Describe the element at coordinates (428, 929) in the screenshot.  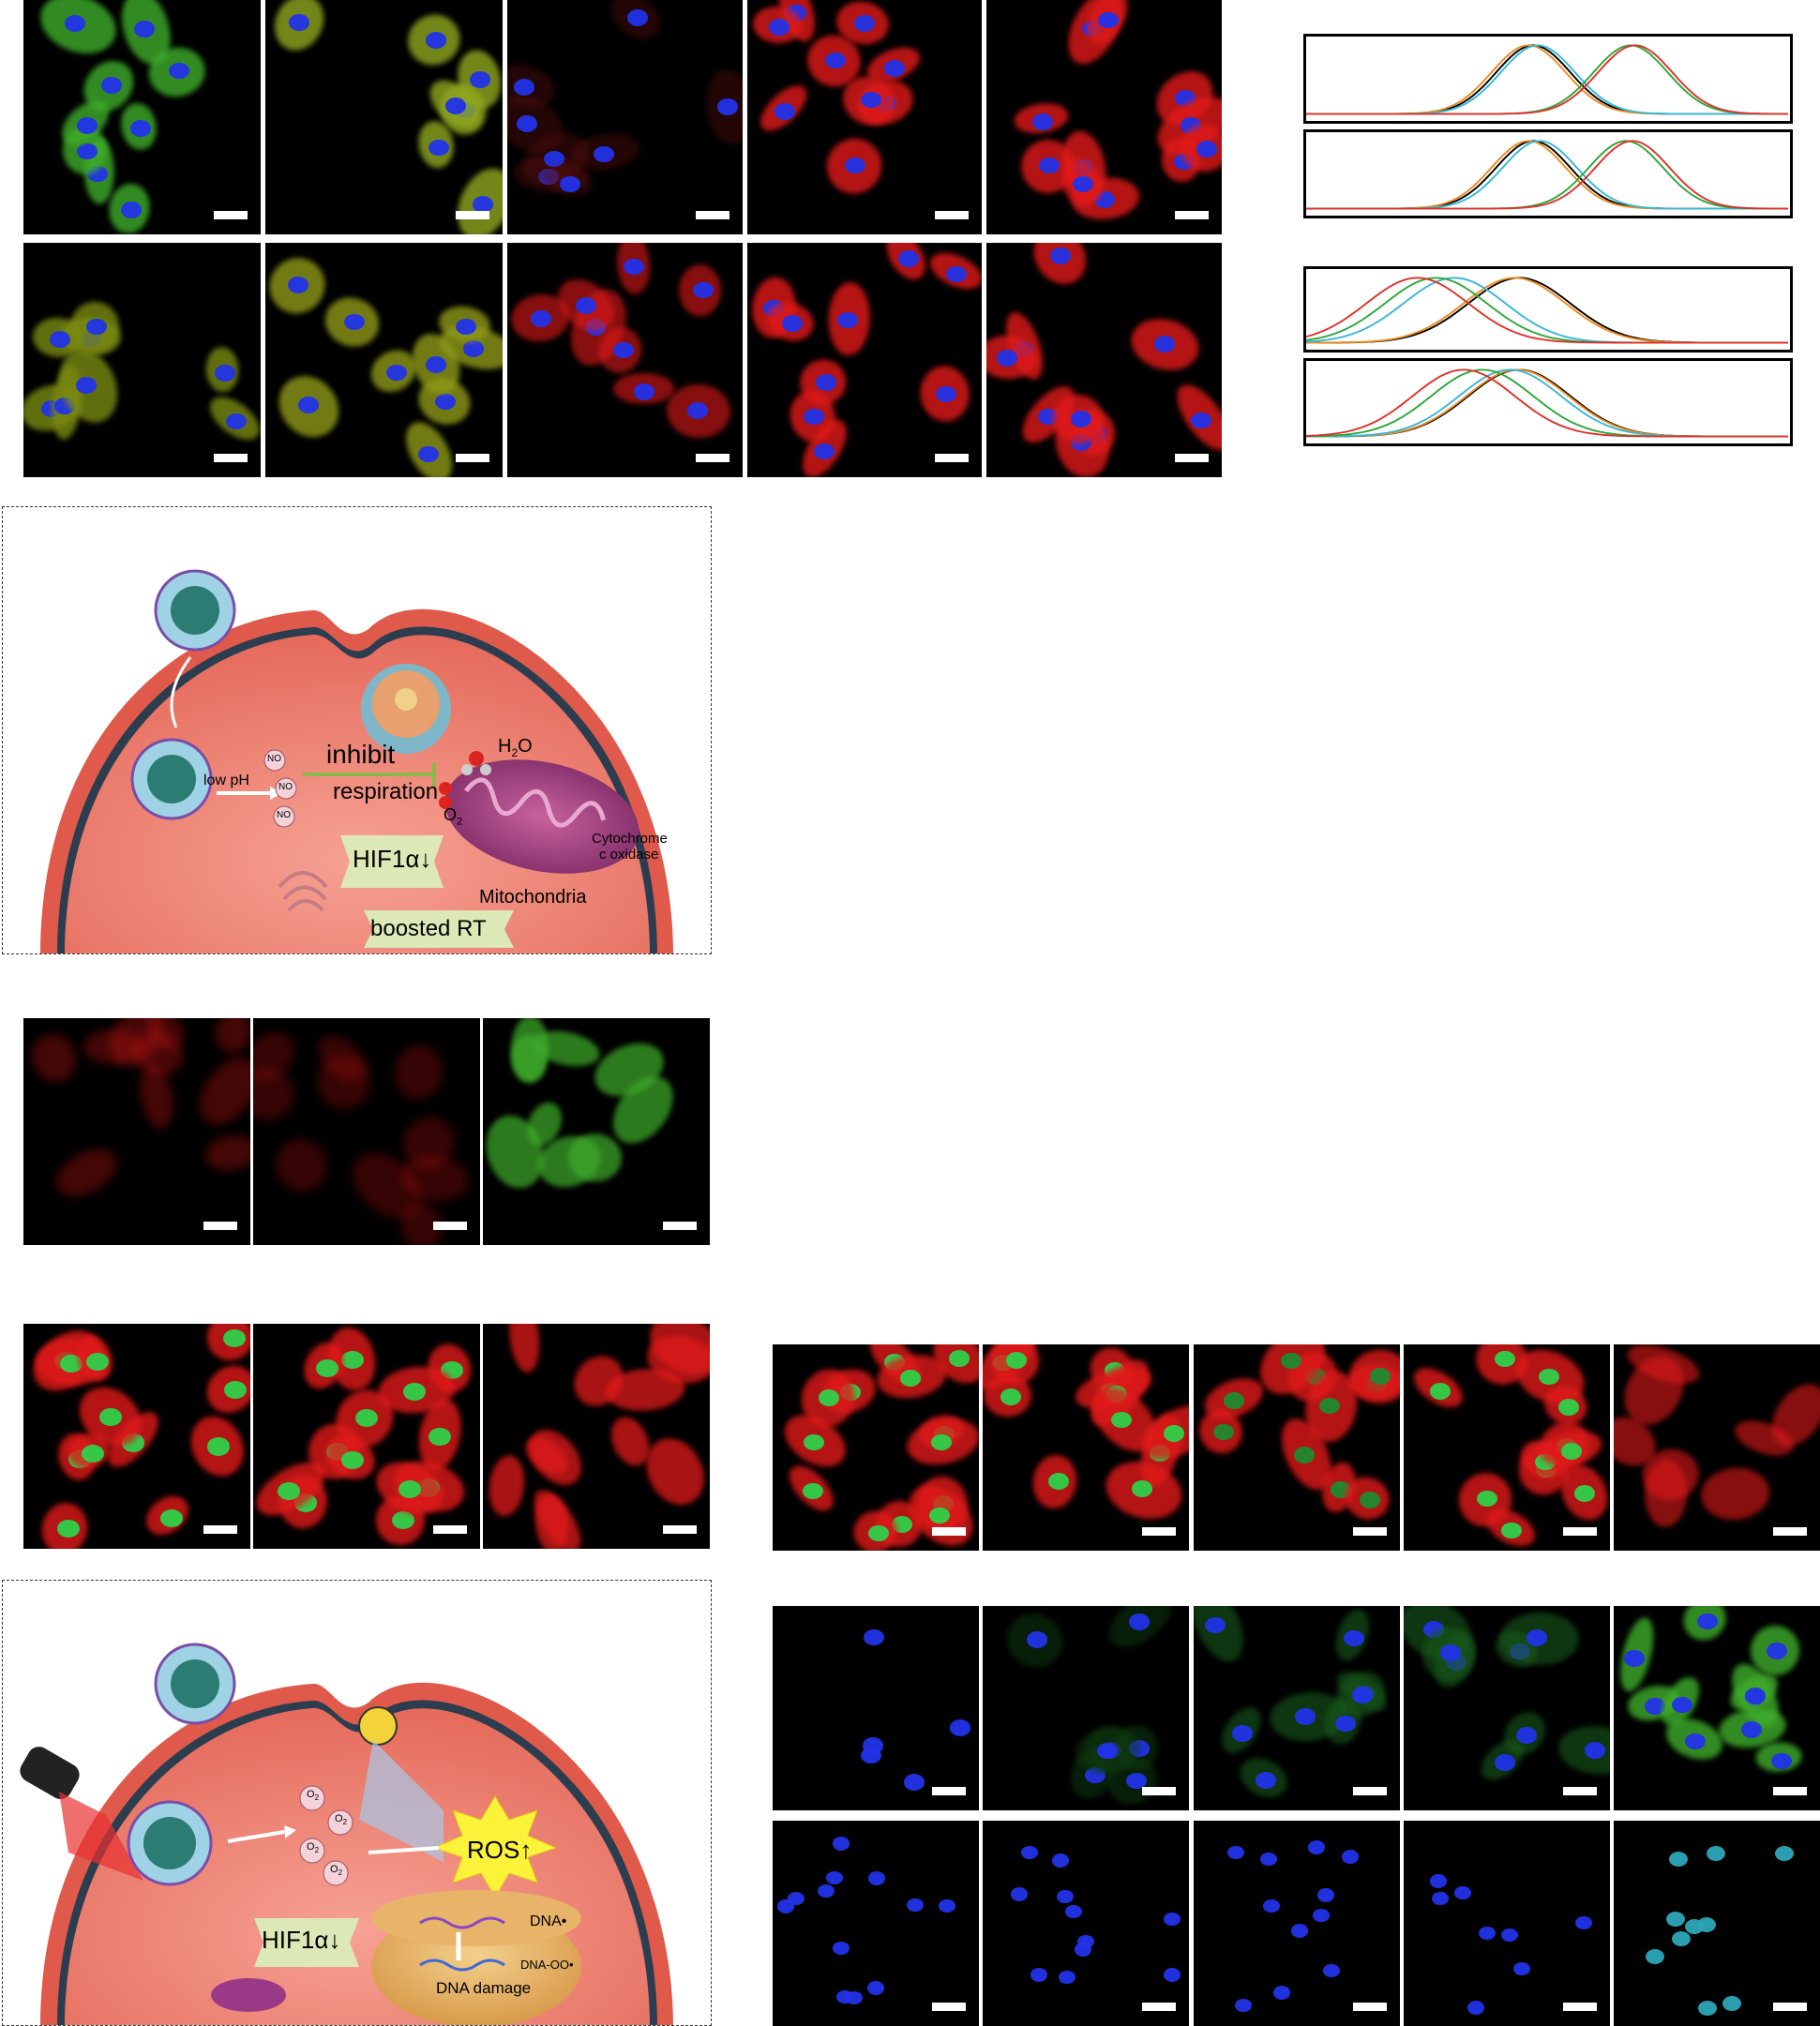
I see `scheme1-boosted: boosted RT` at that location.